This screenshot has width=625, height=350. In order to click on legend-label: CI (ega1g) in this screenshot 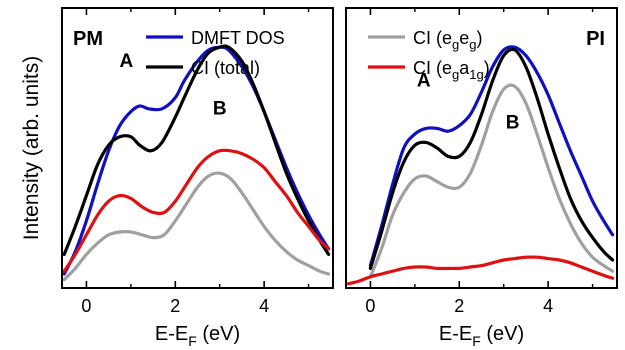, I will do `click(451, 70)`.